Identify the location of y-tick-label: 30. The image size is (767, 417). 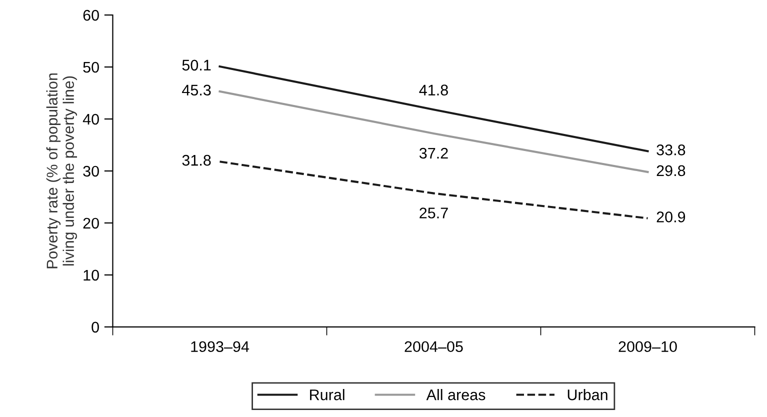
(91, 171).